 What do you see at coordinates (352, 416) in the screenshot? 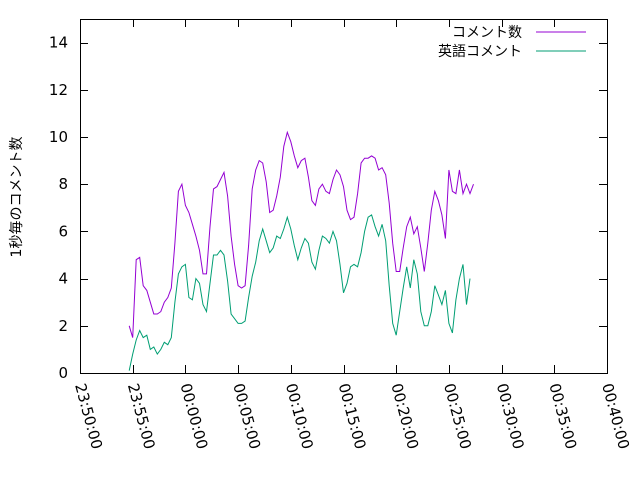
I see `x-tick-label-5: 00:15:00` at bounding box center [352, 416].